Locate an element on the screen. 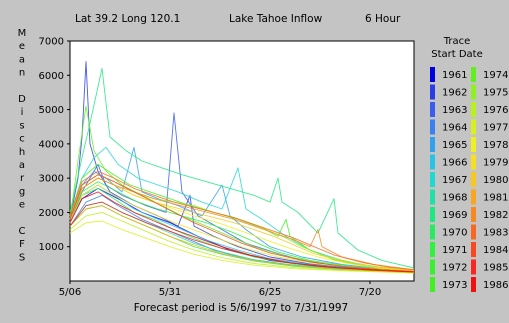  legend-swatch-1976 is located at coordinates (473, 109).